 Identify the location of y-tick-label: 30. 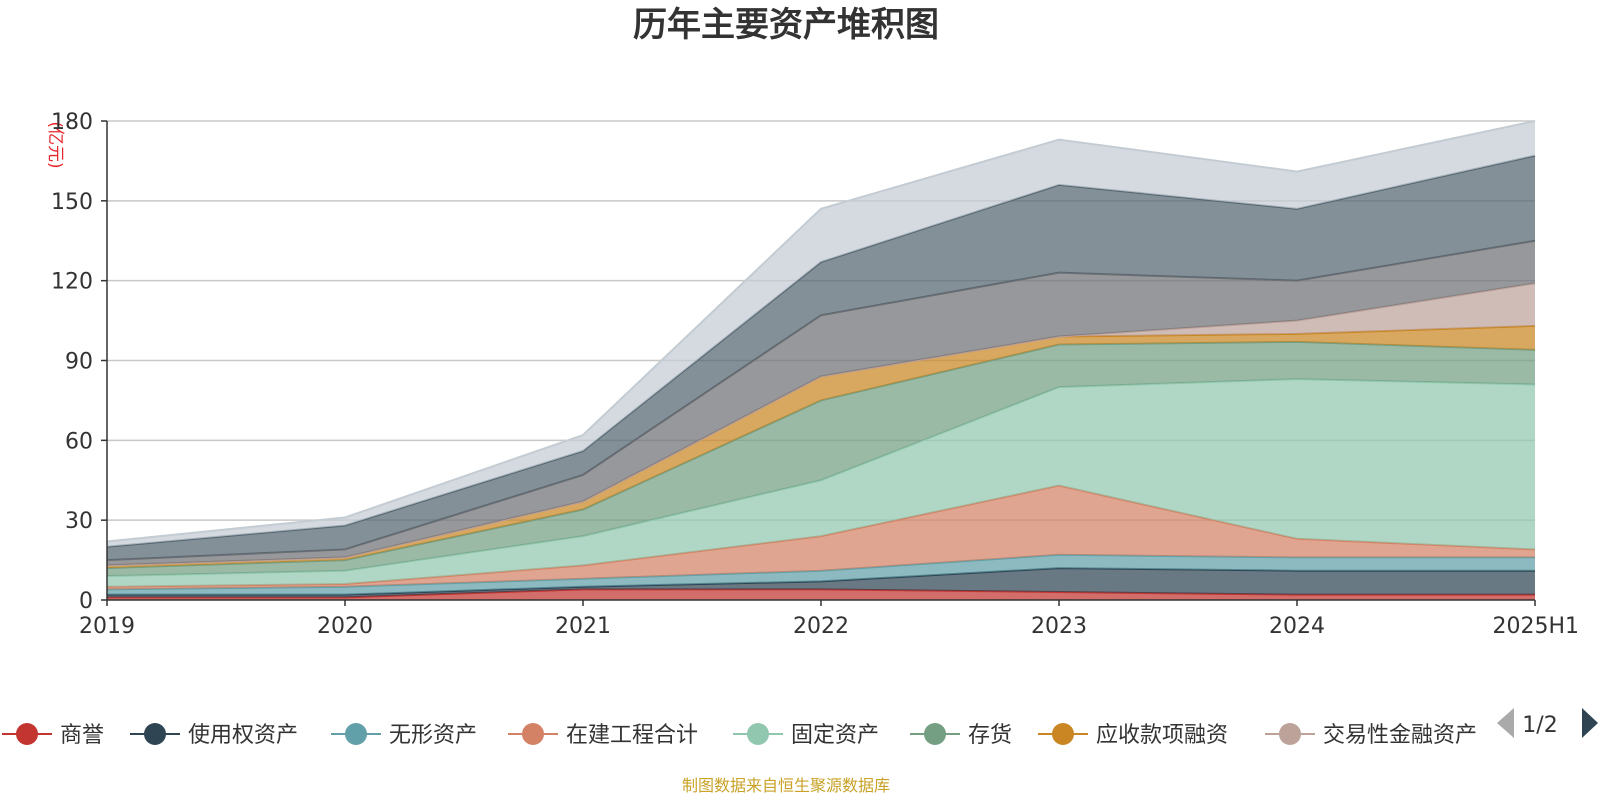
(79, 521).